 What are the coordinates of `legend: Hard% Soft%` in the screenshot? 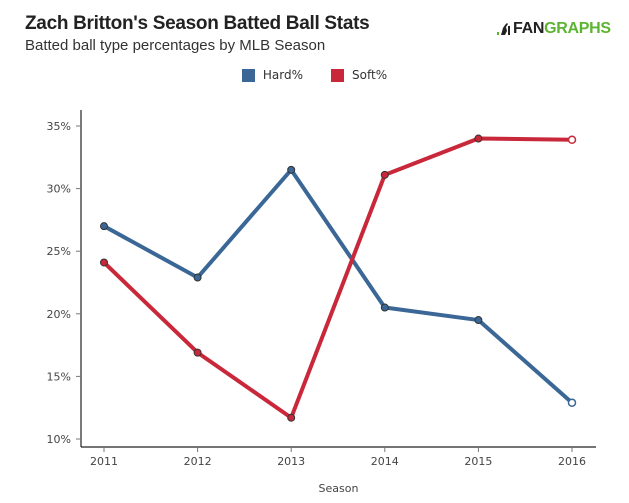 It's located at (314, 75).